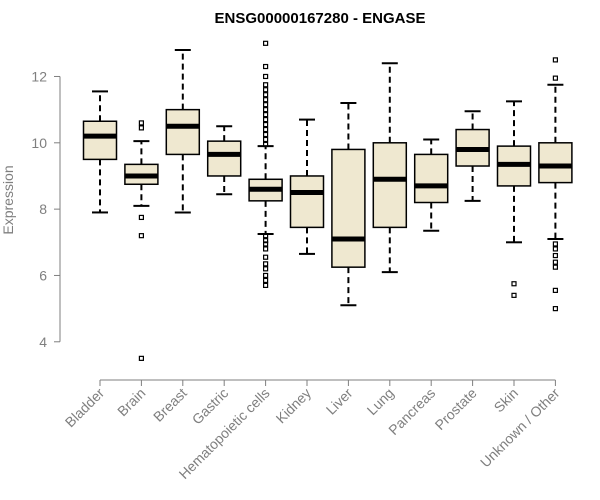 The width and height of the screenshot is (600, 500). What do you see at coordinates (506, 400) in the screenshot?
I see `x-tick-label: Skin` at bounding box center [506, 400].